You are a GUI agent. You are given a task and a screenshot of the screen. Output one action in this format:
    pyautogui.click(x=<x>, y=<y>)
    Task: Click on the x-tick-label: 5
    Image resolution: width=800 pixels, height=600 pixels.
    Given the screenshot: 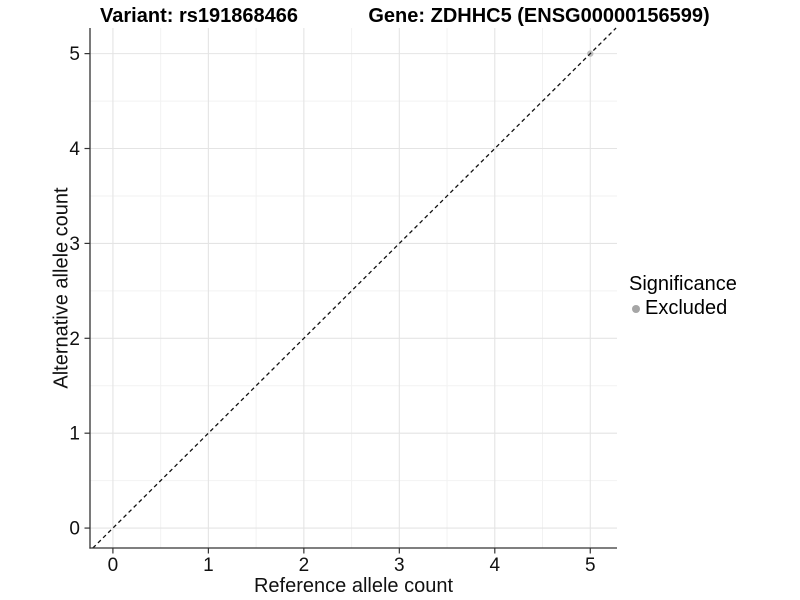 What is the action you would take?
    pyautogui.click(x=590, y=565)
    